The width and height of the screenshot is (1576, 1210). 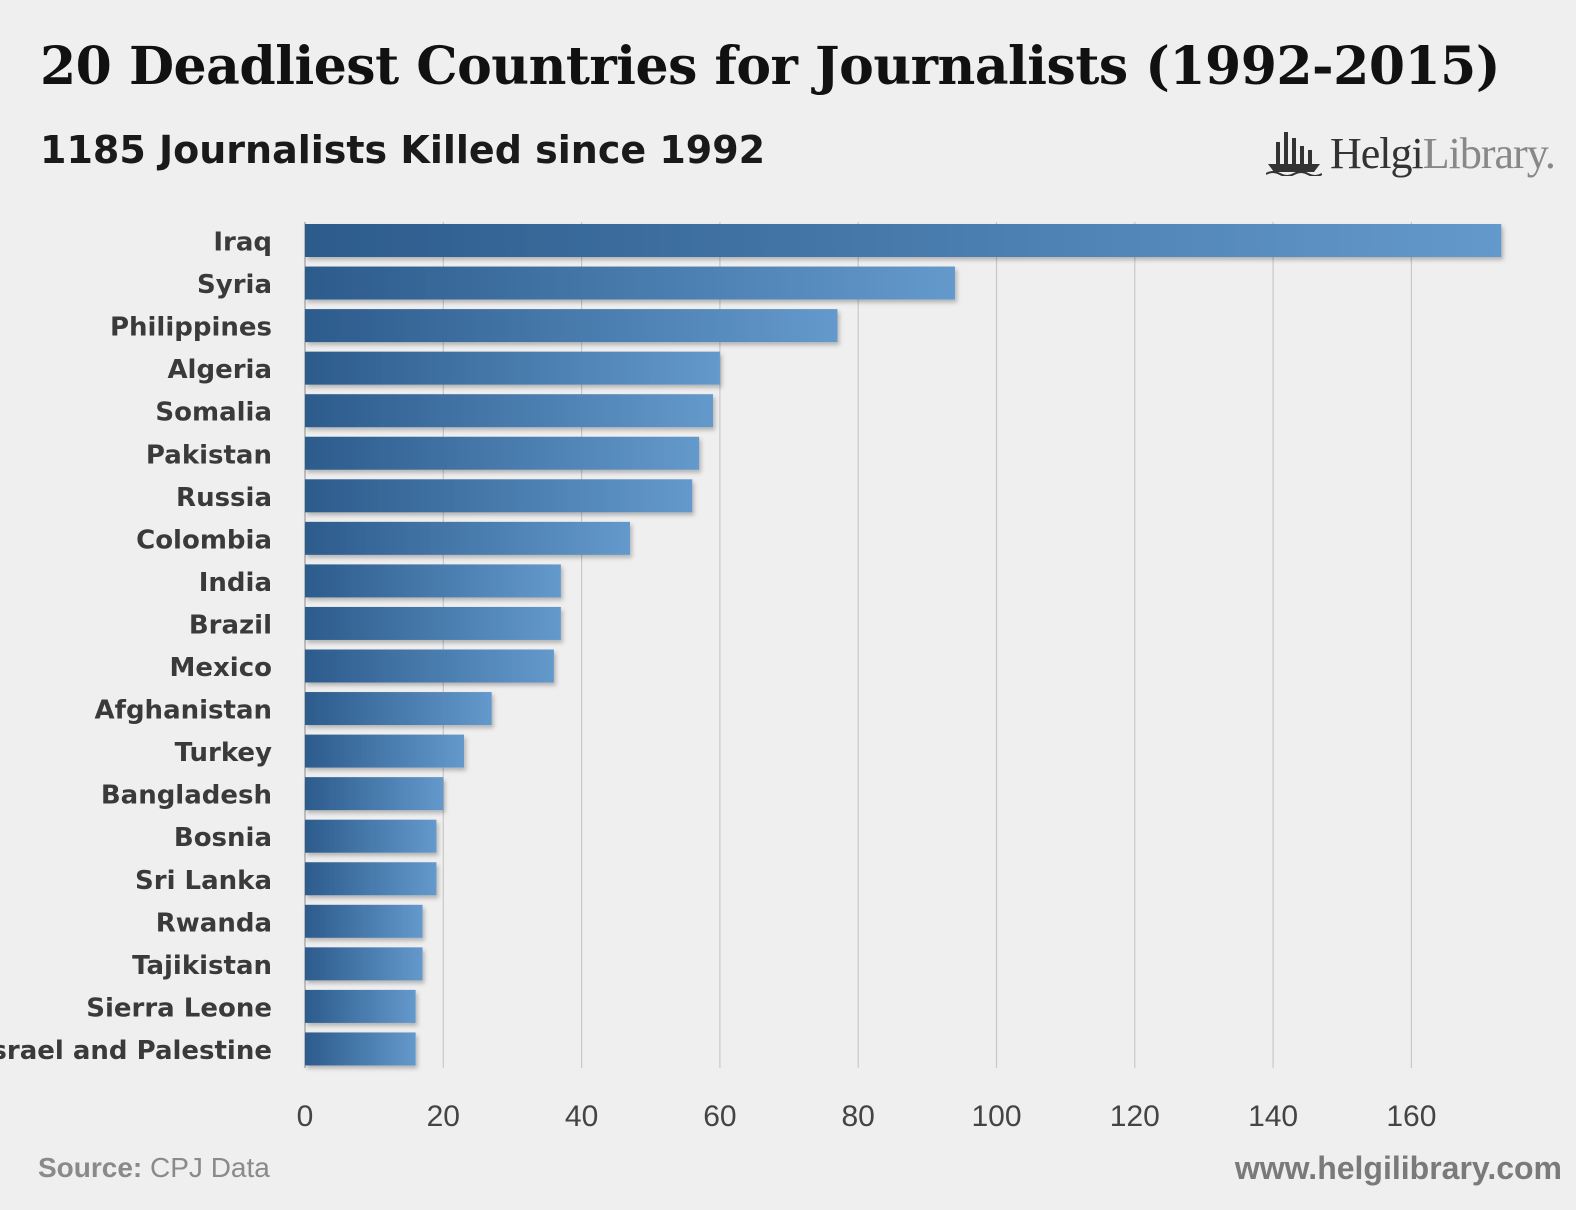 What do you see at coordinates (186, 796) in the screenshot?
I see `category-label-bangladesh: Bangladesh` at bounding box center [186, 796].